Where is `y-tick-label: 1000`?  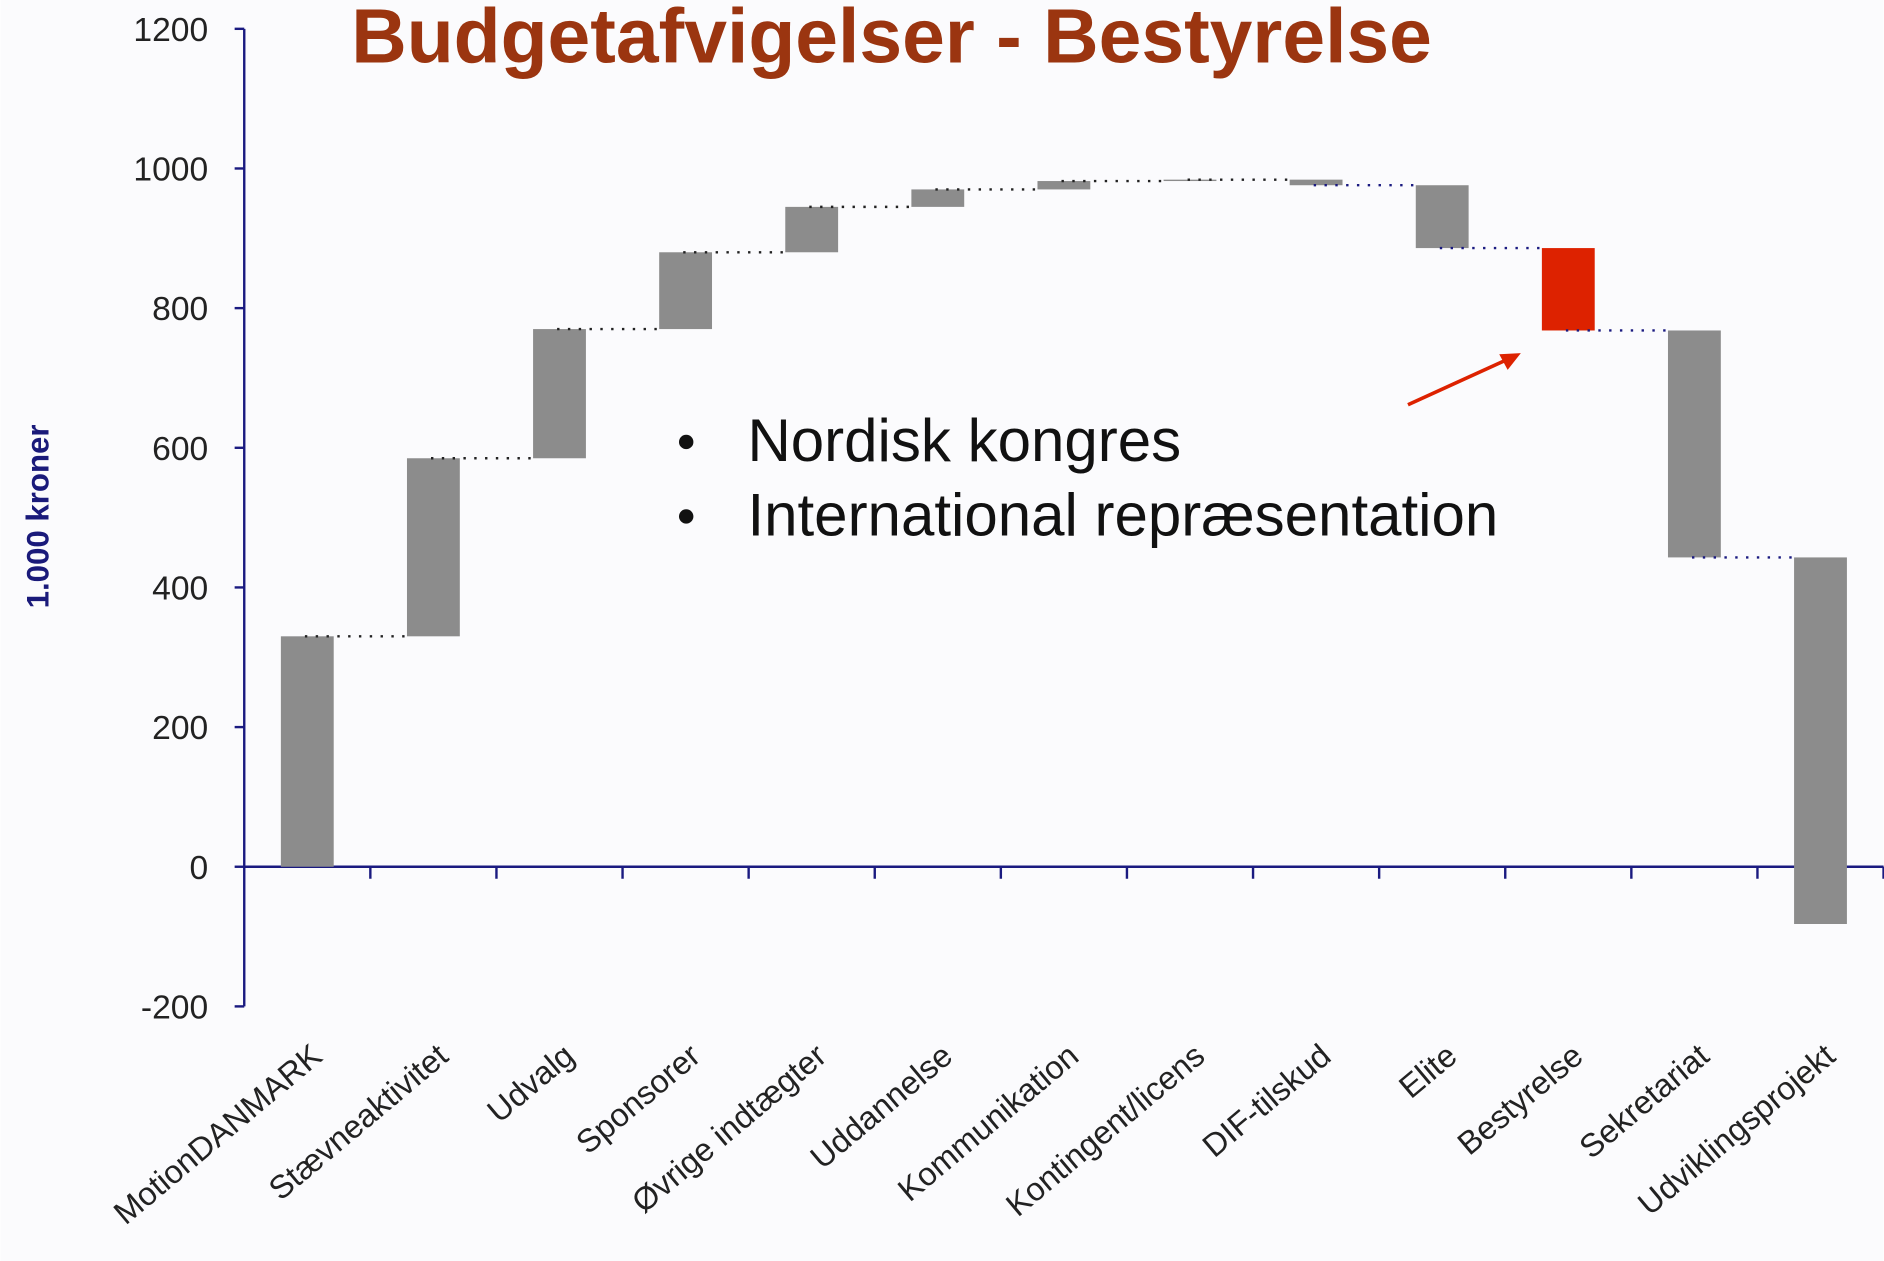 y-tick-label: 1000 is located at coordinates (170, 169).